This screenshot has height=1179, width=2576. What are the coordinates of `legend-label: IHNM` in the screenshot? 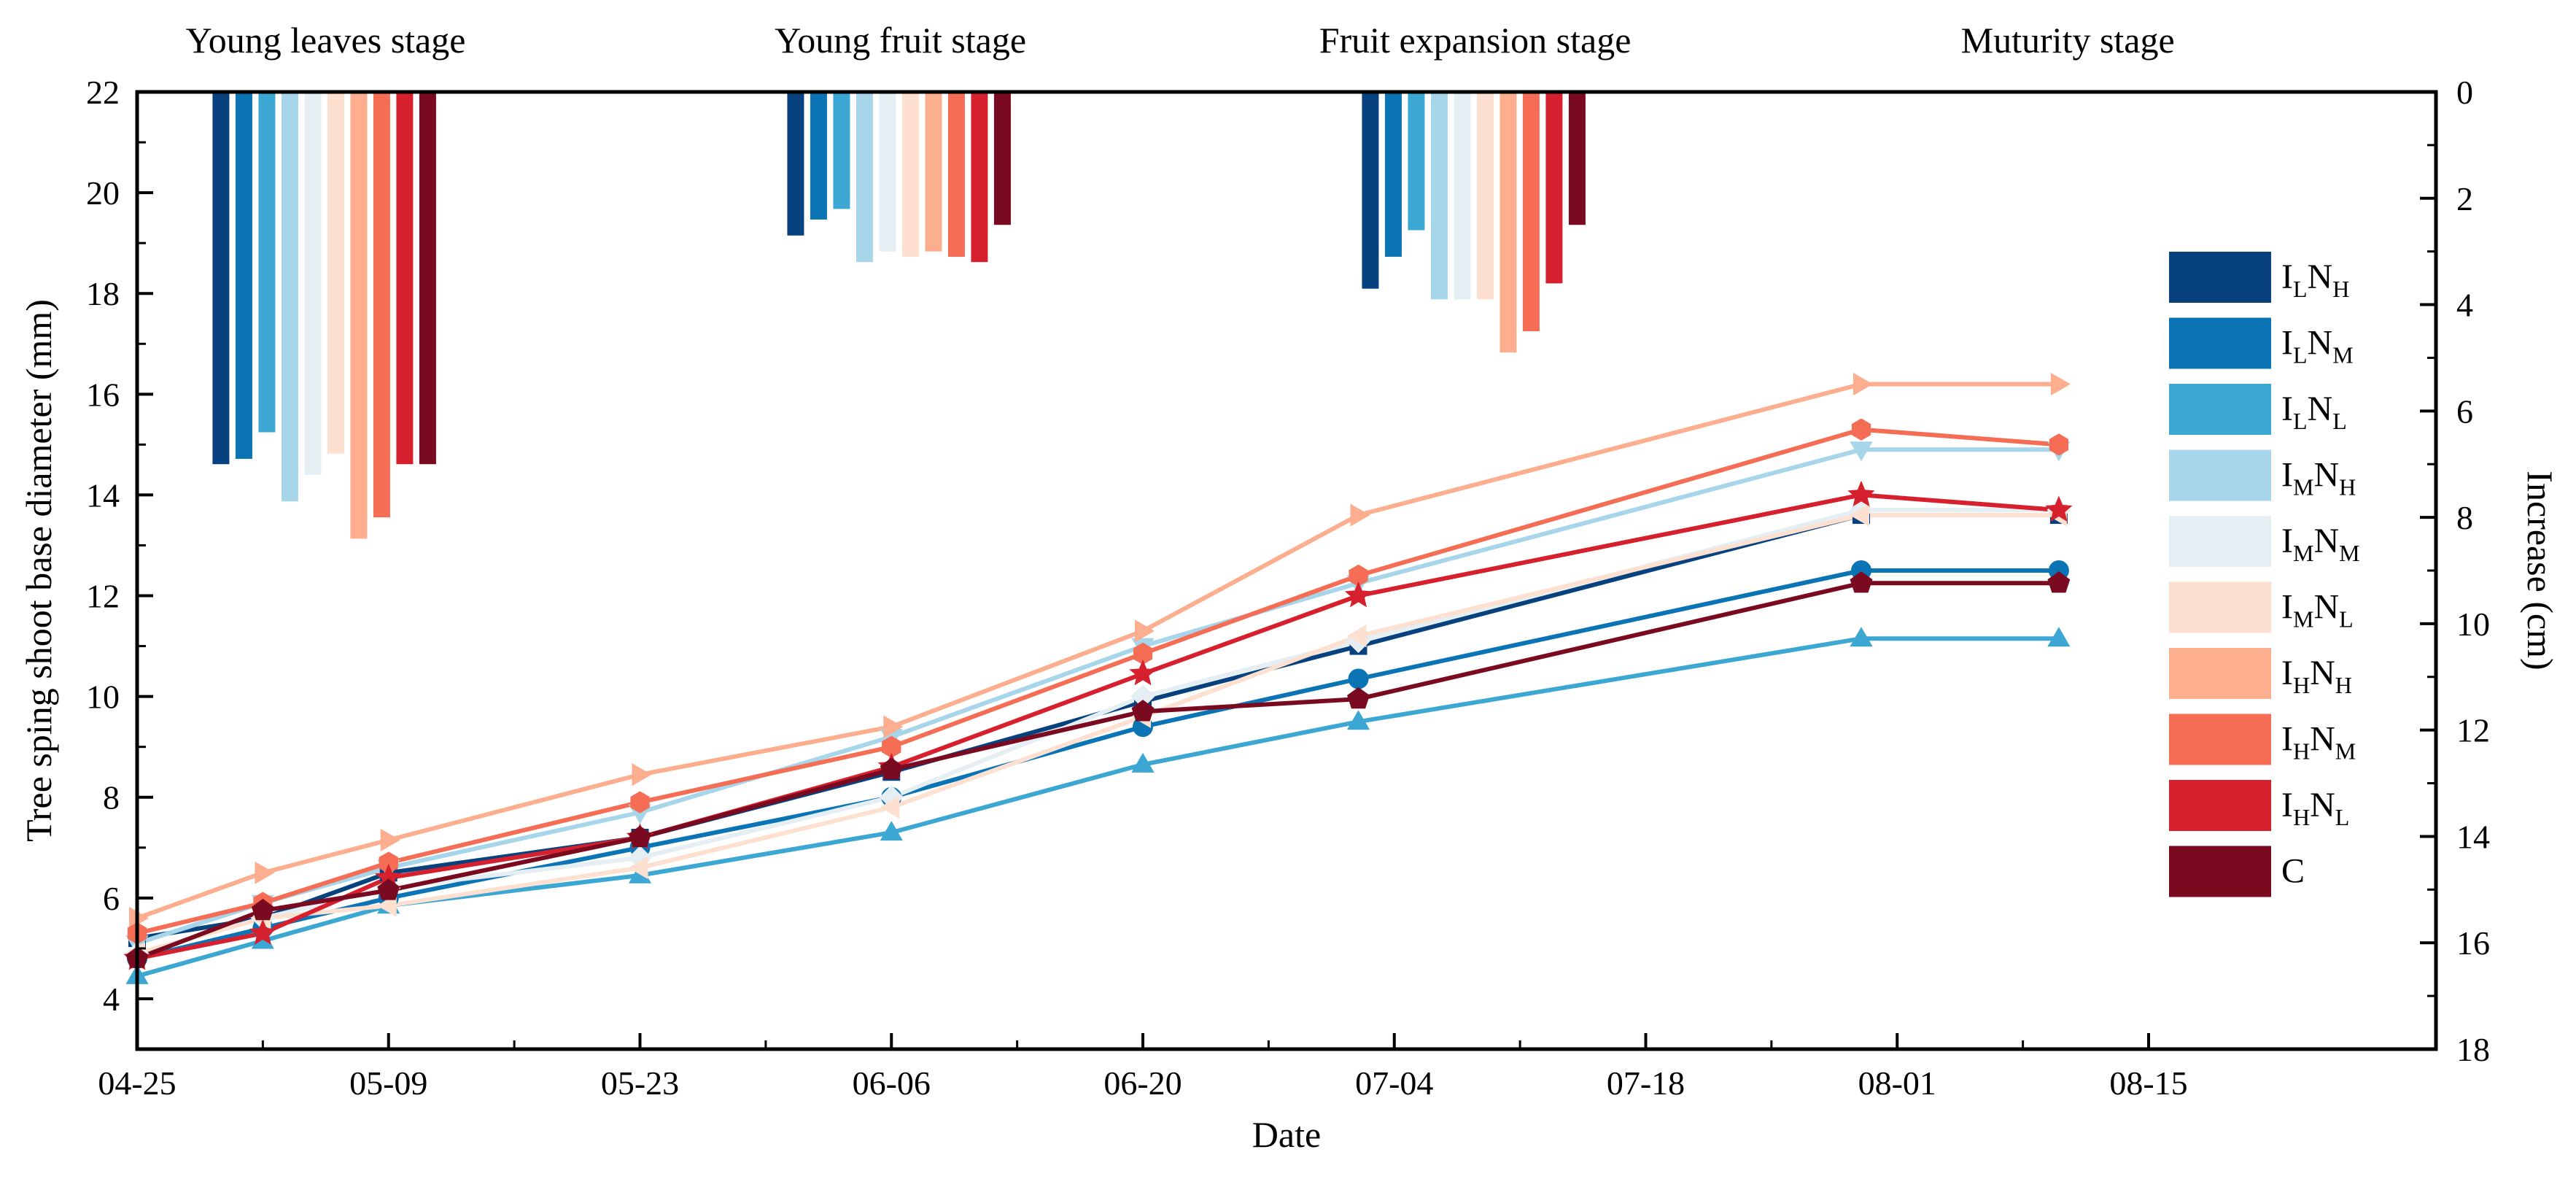 It's located at (2318, 742).